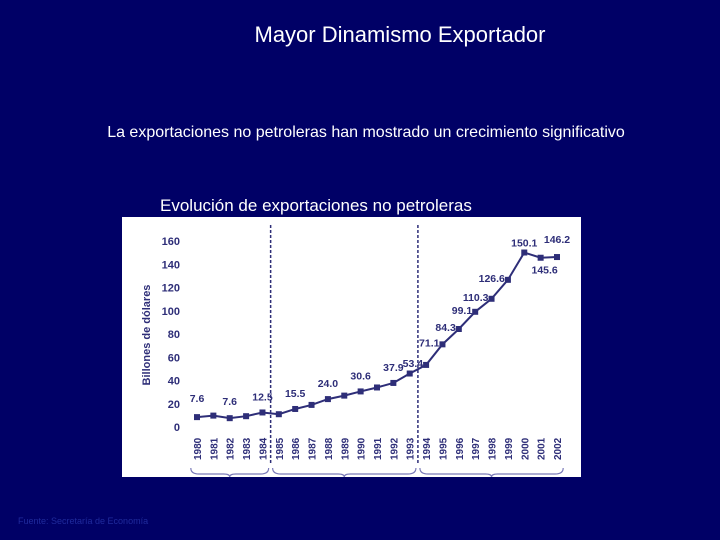 The image size is (720, 540). What do you see at coordinates (171, 289) in the screenshot?
I see `y-tick-label: 120` at bounding box center [171, 289].